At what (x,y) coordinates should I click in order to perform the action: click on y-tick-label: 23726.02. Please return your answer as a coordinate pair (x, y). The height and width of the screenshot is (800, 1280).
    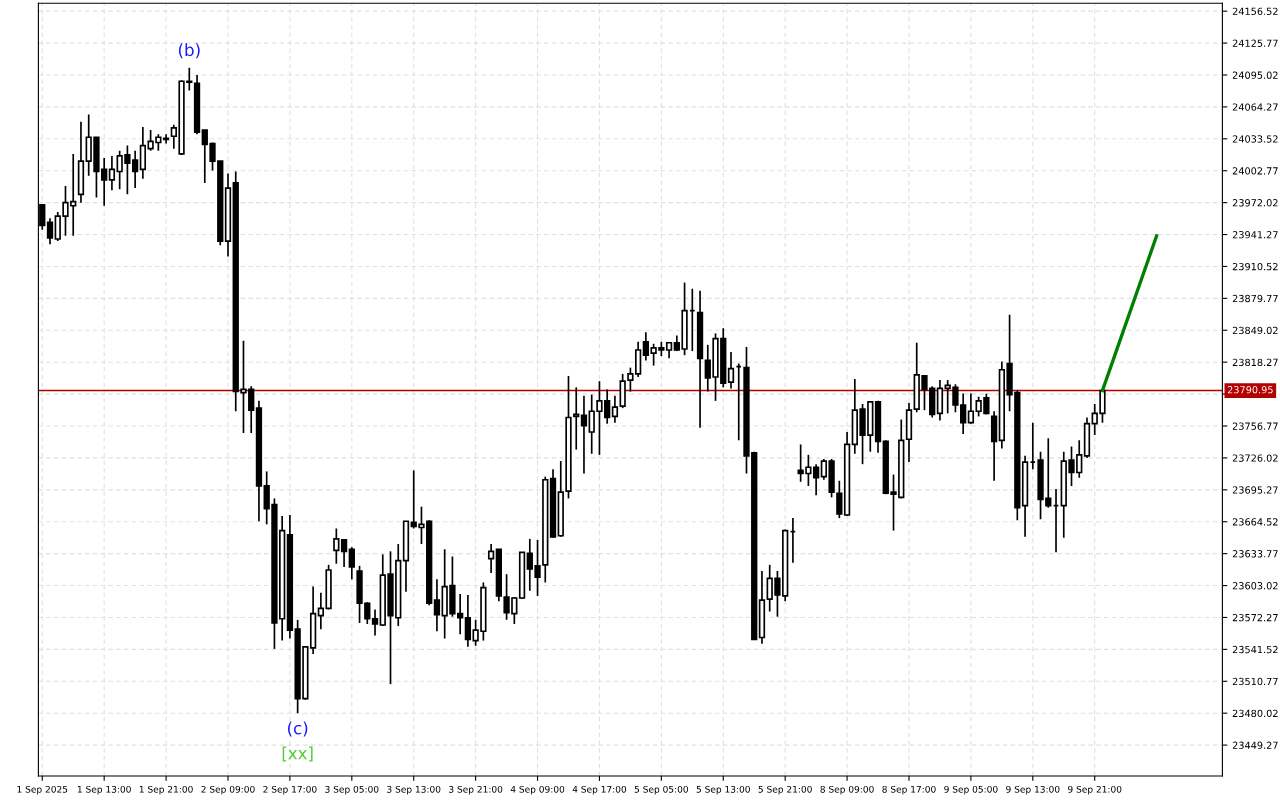
    Looking at the image, I should click on (1255, 458).